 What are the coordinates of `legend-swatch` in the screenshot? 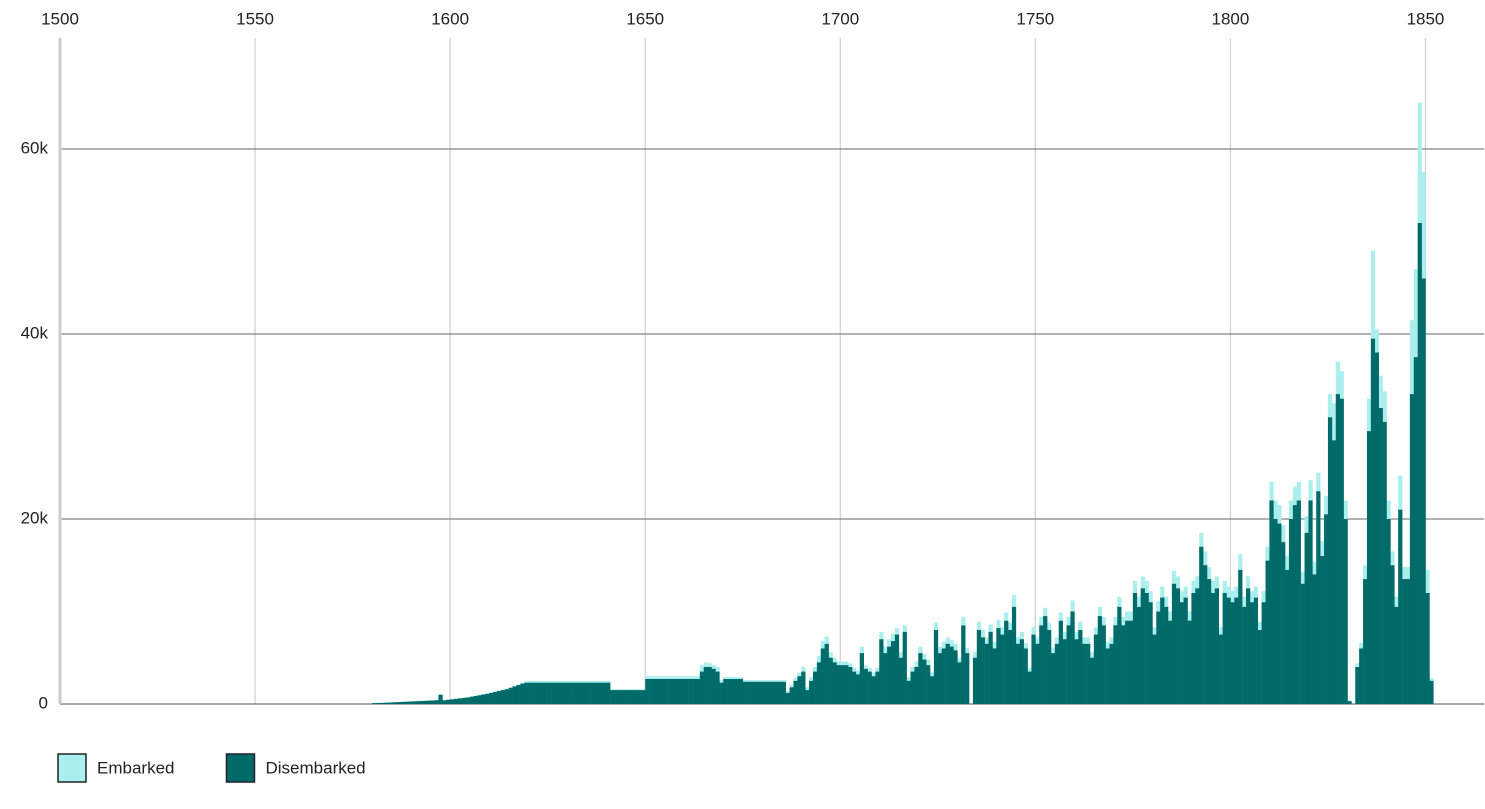 It's located at (240, 768).